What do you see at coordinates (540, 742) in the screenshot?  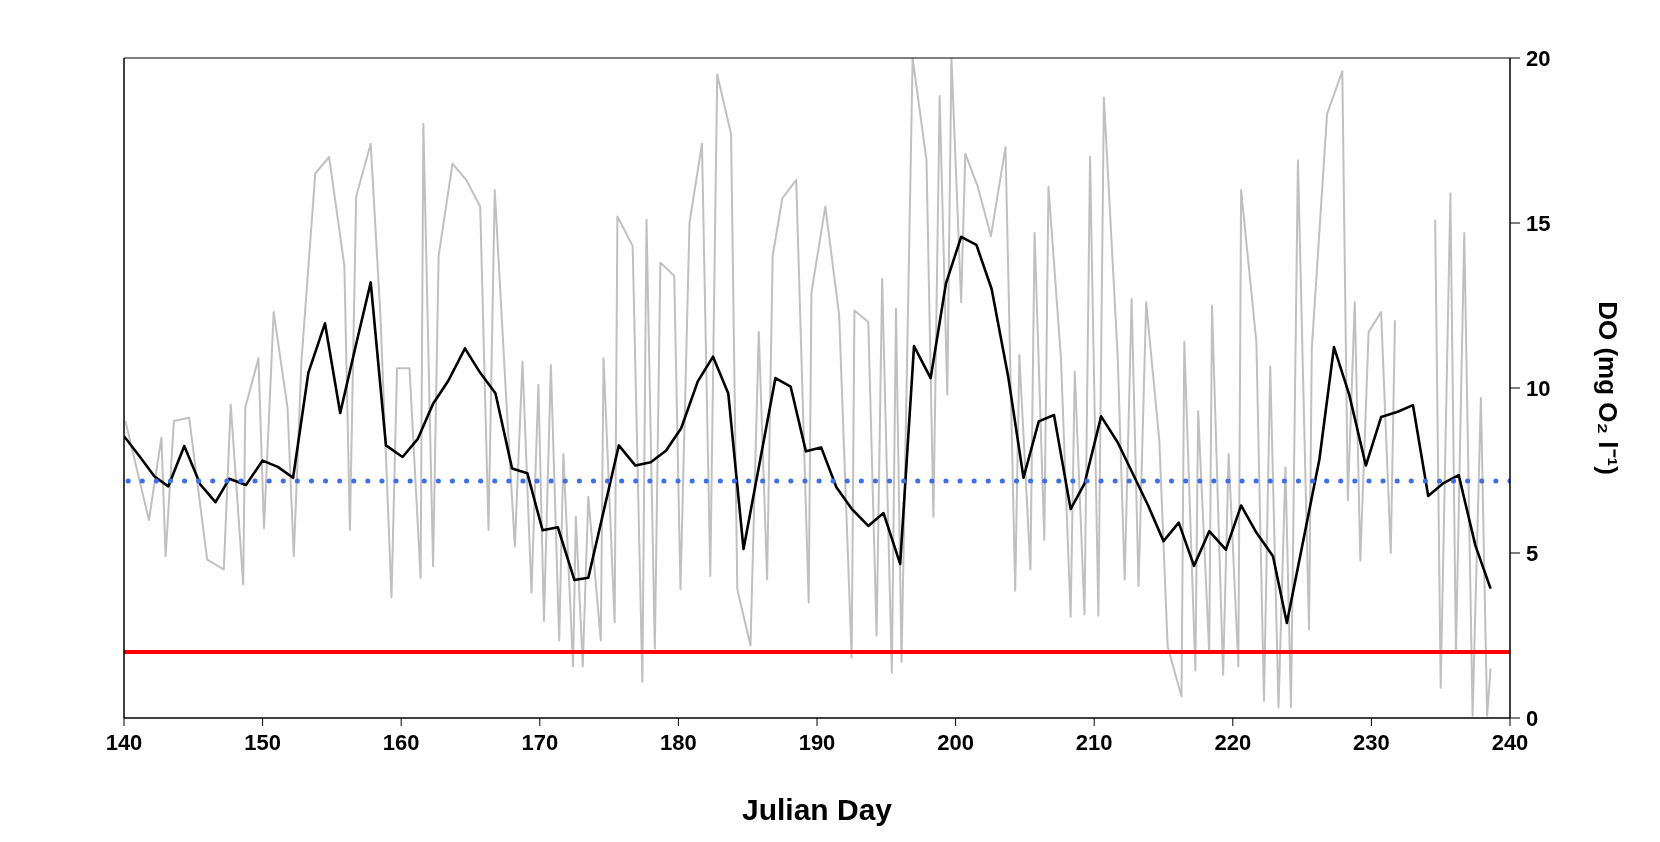 I see `x-tick-label: 170` at bounding box center [540, 742].